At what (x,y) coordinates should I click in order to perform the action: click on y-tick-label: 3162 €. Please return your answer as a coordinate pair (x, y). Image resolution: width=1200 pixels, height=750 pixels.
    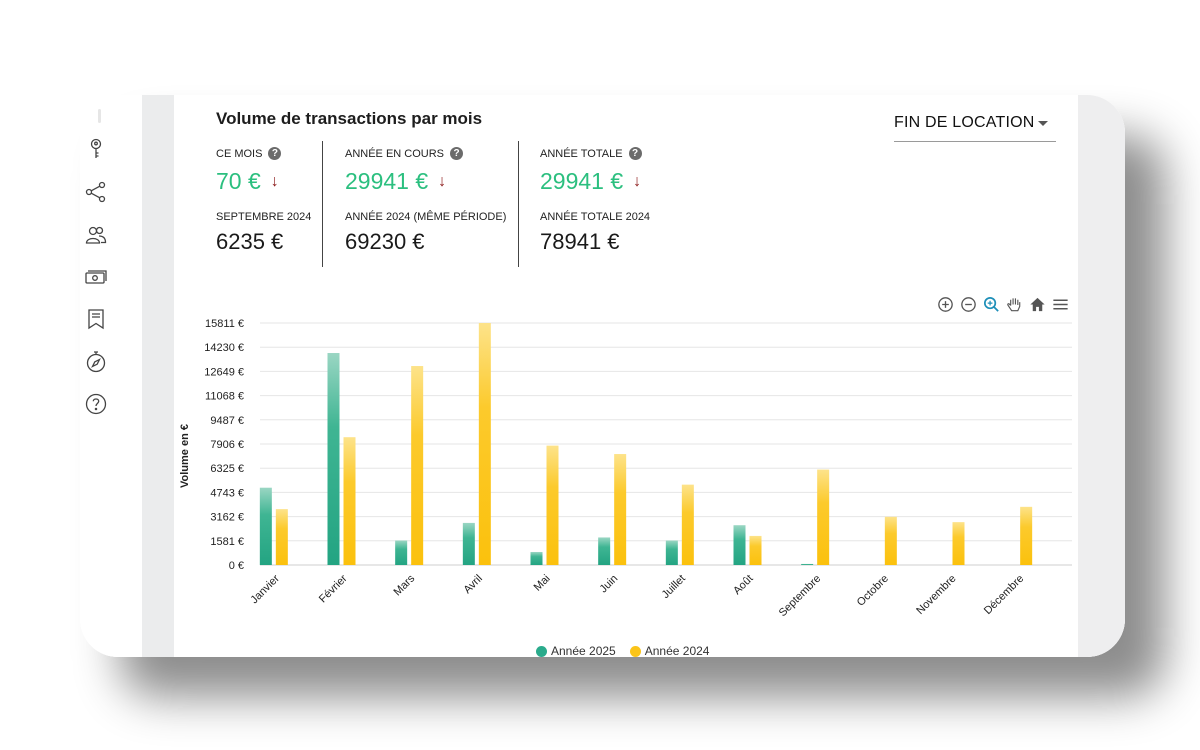
    Looking at the image, I should click on (227, 518).